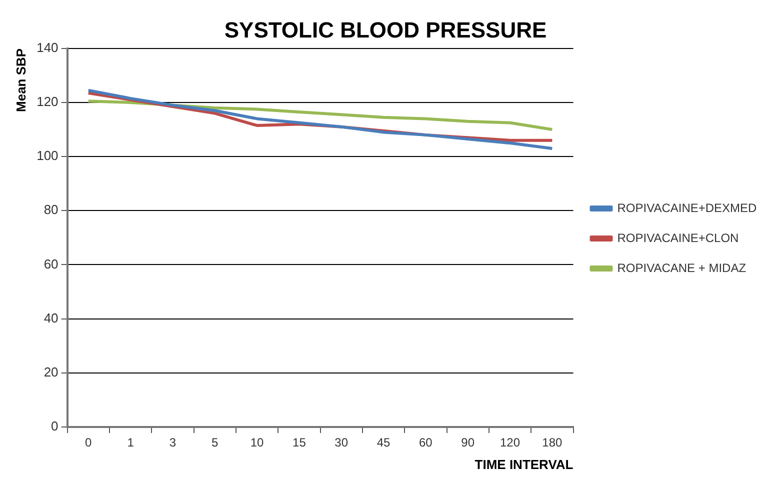  Describe the element at coordinates (20, 80) in the screenshot. I see `y-axis-title: Mean SBP` at that location.